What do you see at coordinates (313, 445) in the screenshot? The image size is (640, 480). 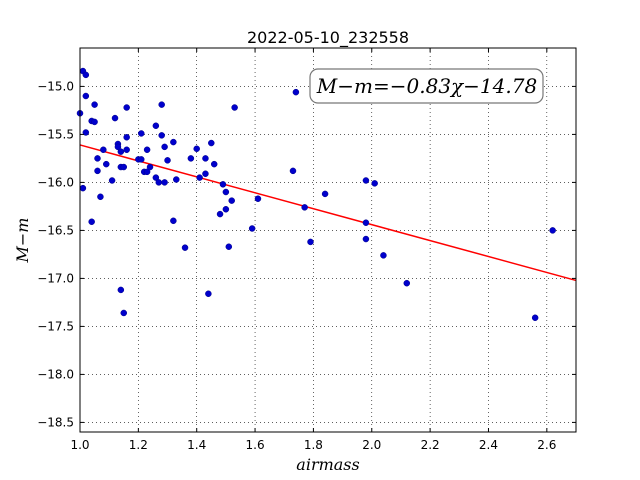 I see `x-tick-label: 1.8` at bounding box center [313, 445].